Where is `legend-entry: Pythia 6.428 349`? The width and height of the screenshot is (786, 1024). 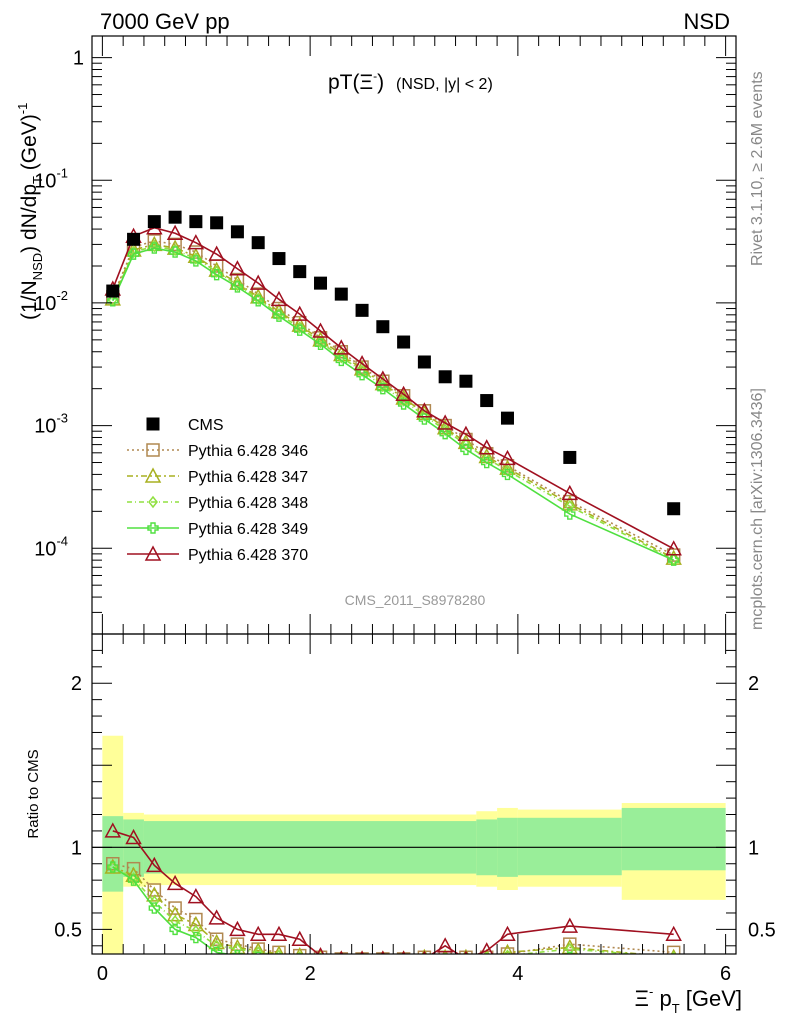 legend-entry: Pythia 6.428 349 is located at coordinates (217, 529).